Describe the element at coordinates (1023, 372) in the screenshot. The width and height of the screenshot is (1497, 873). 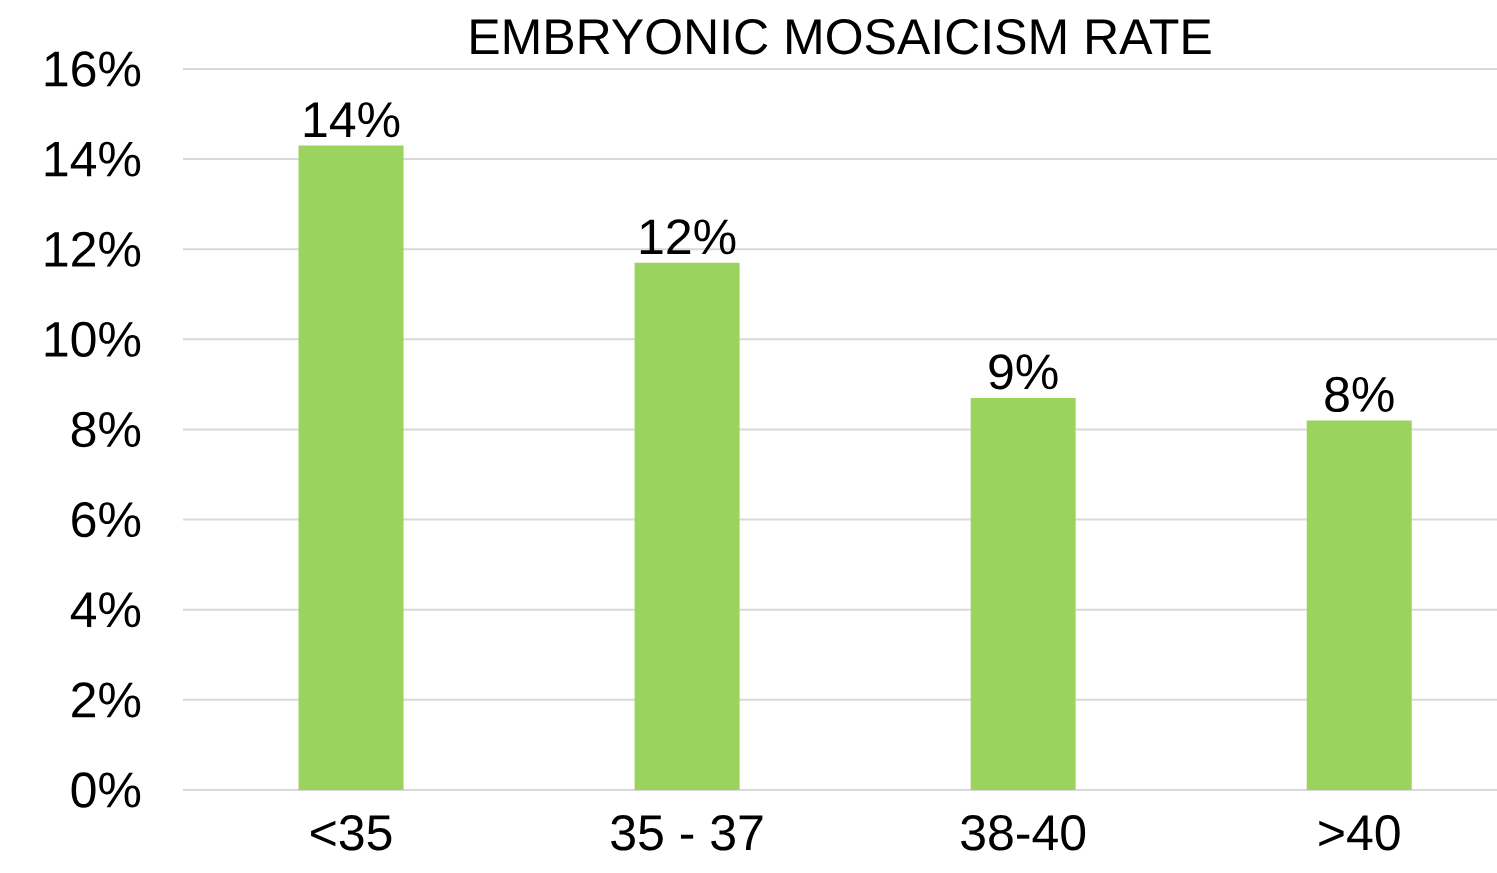
I see `data-label: 9%` at that location.